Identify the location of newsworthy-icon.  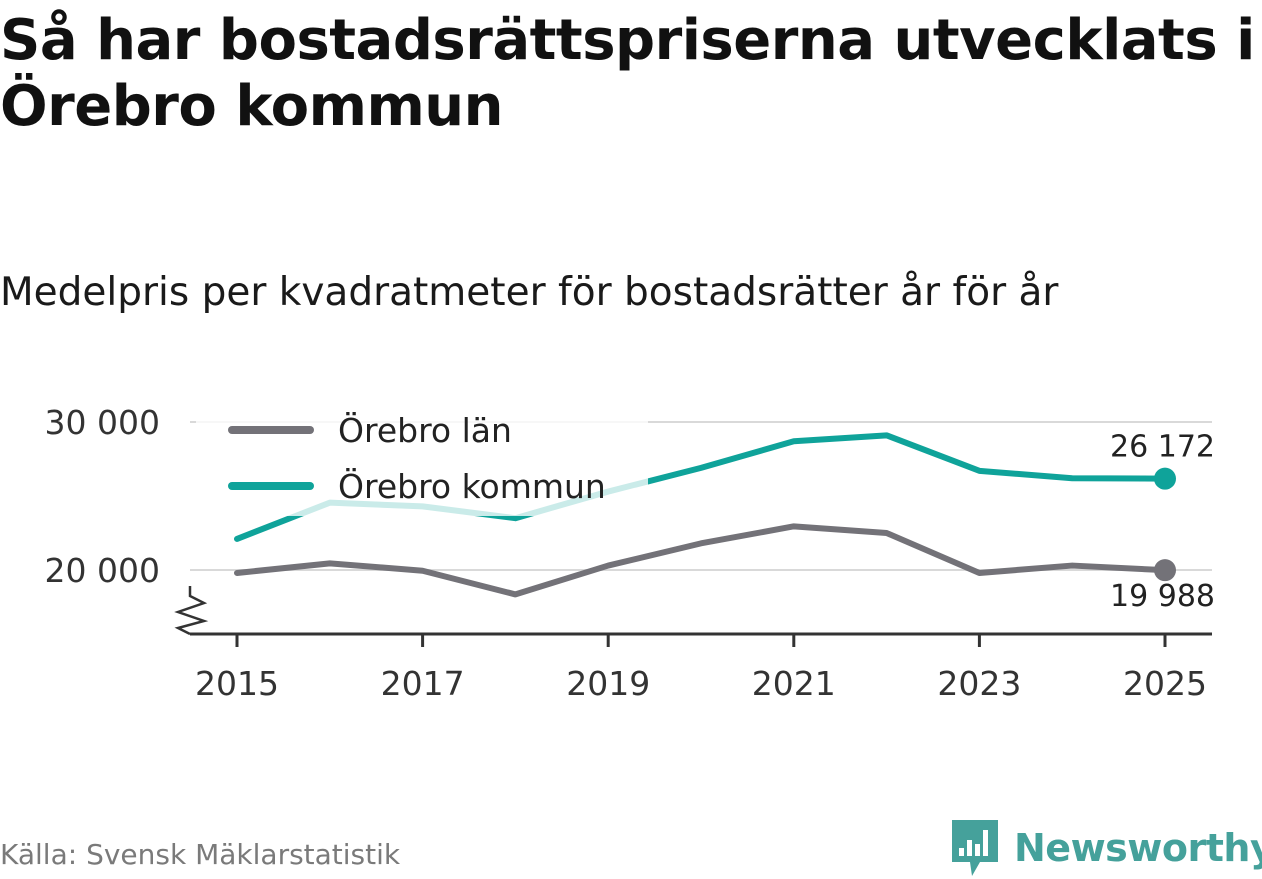
(975, 848).